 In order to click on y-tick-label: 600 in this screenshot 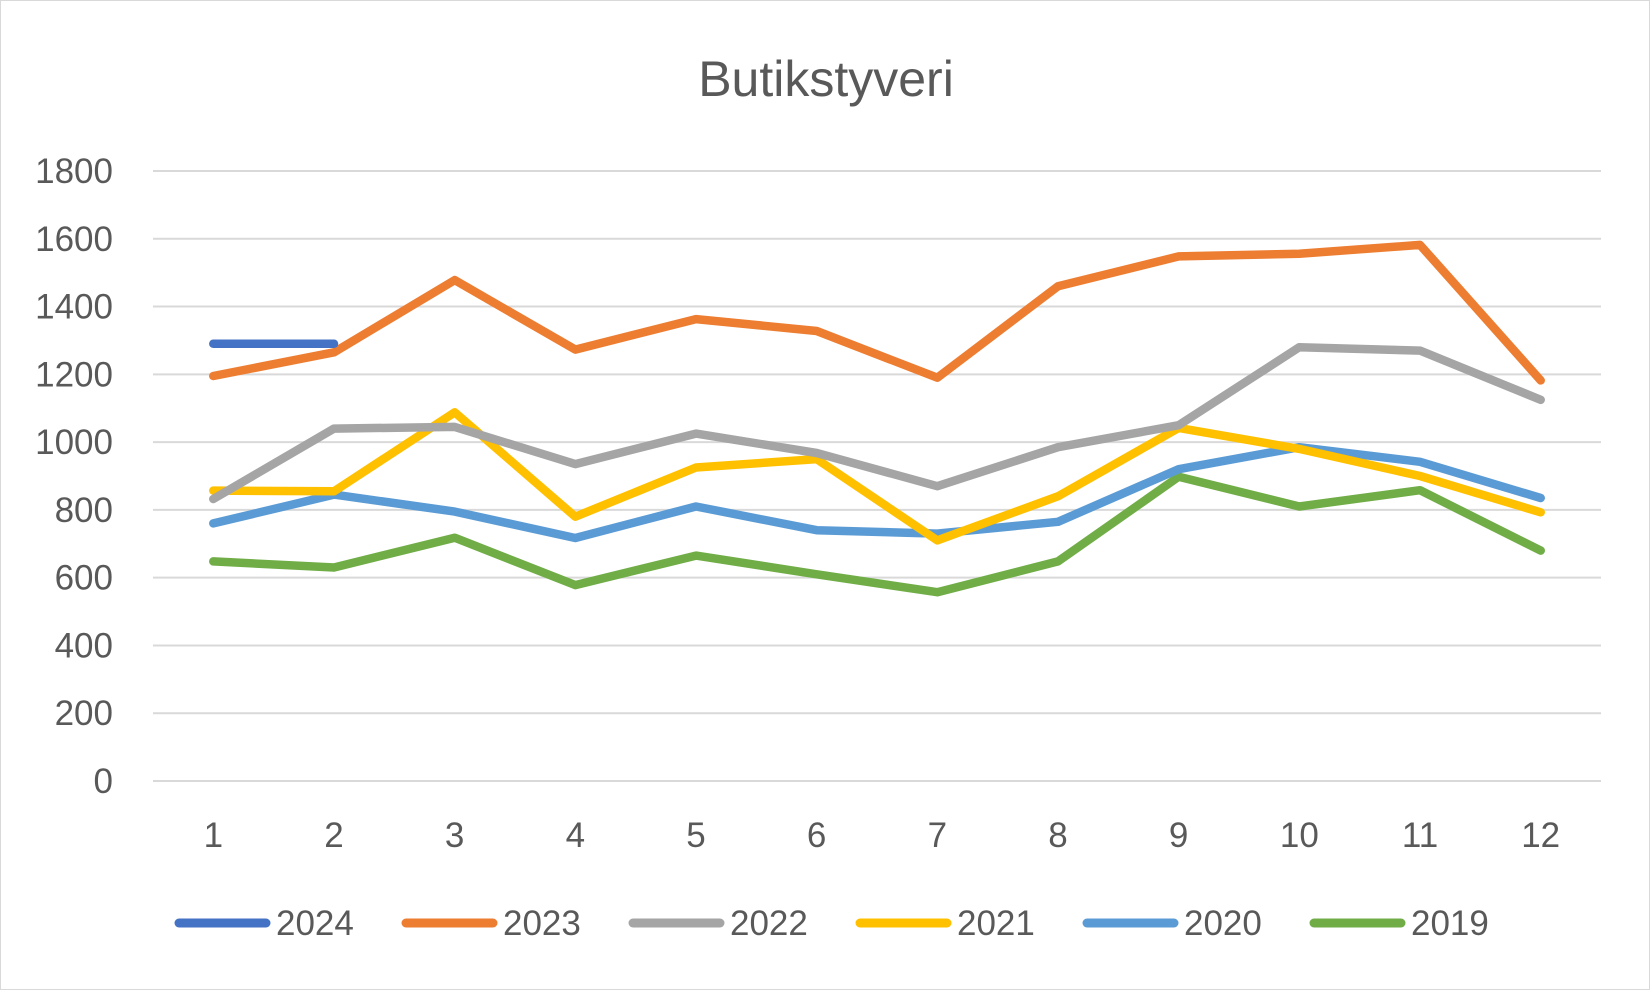, I will do `click(84, 578)`.